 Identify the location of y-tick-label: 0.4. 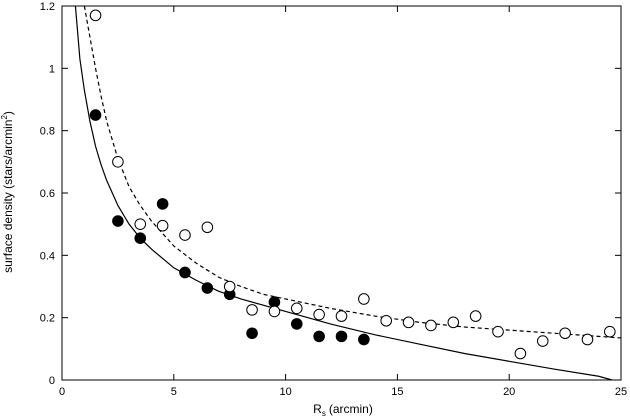
(47, 256).